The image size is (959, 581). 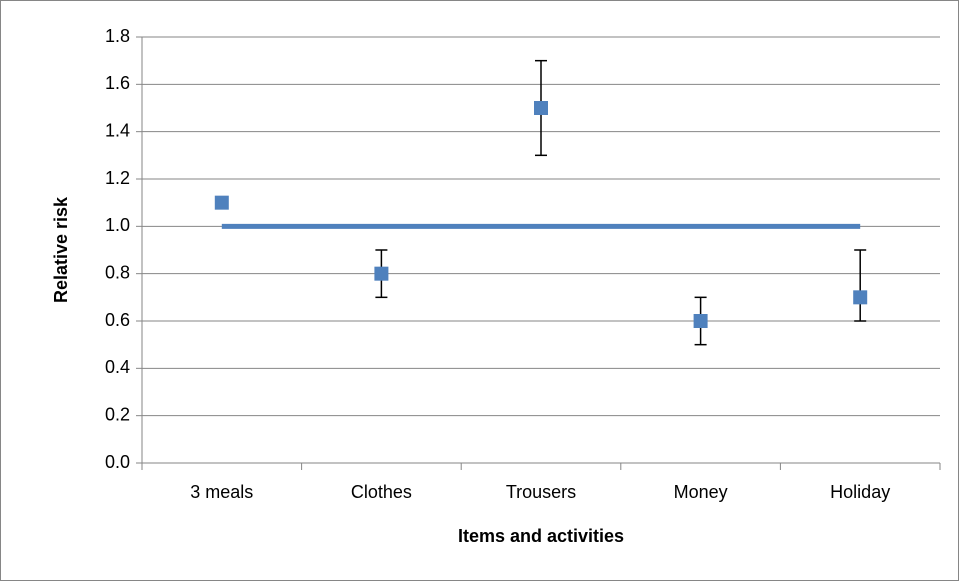 I want to click on y-tick-label: 1.6, so click(x=117, y=83).